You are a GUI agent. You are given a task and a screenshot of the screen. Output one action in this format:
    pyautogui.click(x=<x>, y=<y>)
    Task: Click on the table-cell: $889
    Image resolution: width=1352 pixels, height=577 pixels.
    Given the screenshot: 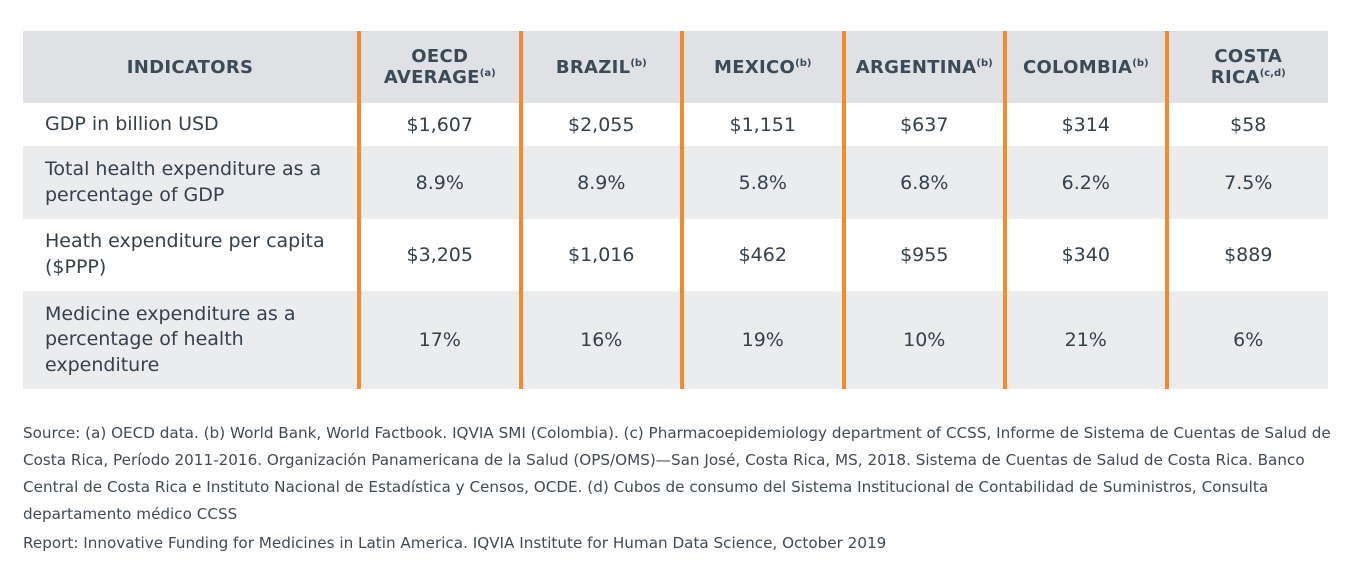 What is the action you would take?
    pyautogui.click(x=1246, y=255)
    